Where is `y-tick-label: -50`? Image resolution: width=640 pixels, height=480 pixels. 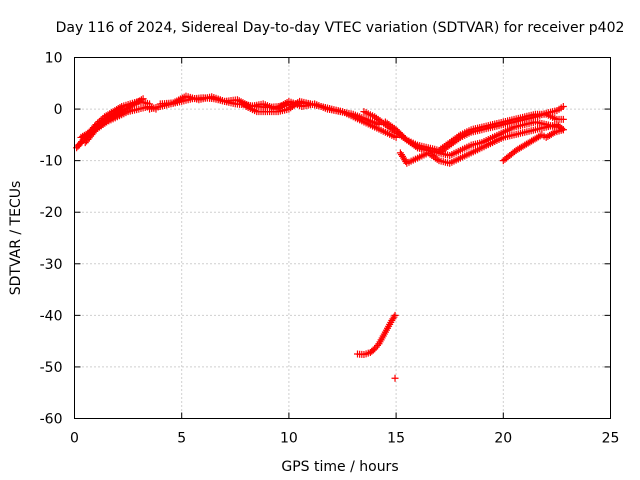
y-tick-label: -50 is located at coordinates (51, 368).